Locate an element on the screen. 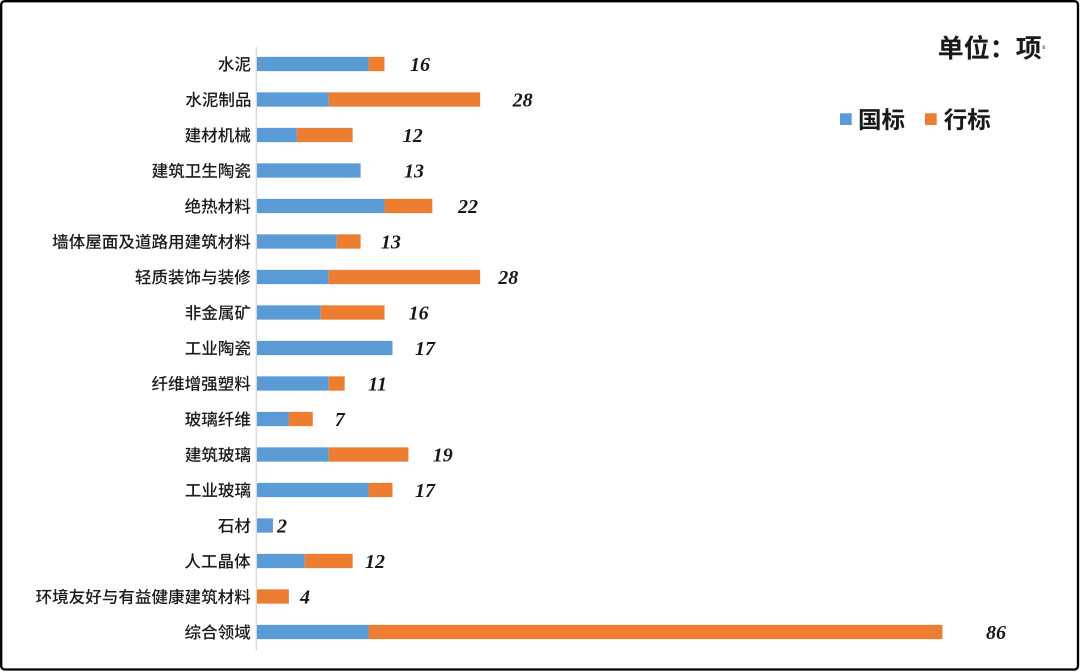 This screenshot has width=1080, height=672. svg-text: 86 is located at coordinates (996, 633).